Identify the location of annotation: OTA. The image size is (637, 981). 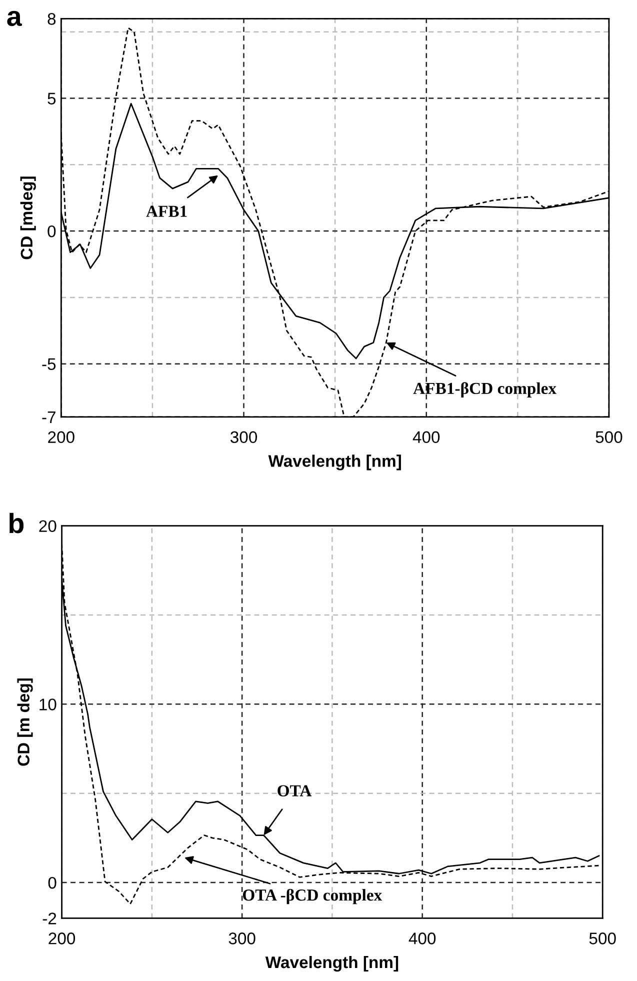
(295, 790).